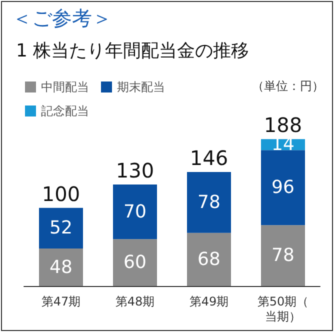 This screenshot has height=332, width=334. What do you see at coordinates (62, 18) in the screenshot?
I see `chart-title: ＜ご参考＞` at bounding box center [62, 18].